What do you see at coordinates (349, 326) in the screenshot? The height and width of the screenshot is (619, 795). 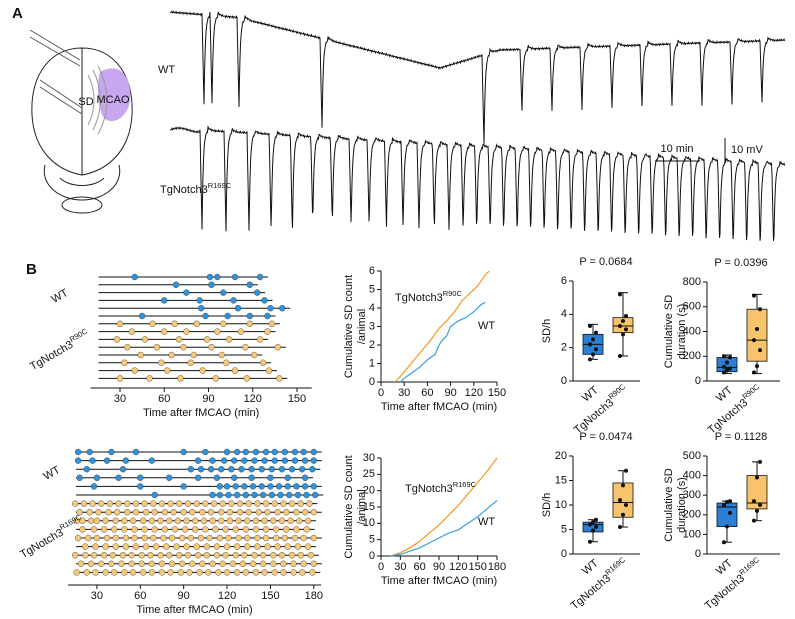 I see `y-axis-label: Cumulative SD count` at bounding box center [349, 326].